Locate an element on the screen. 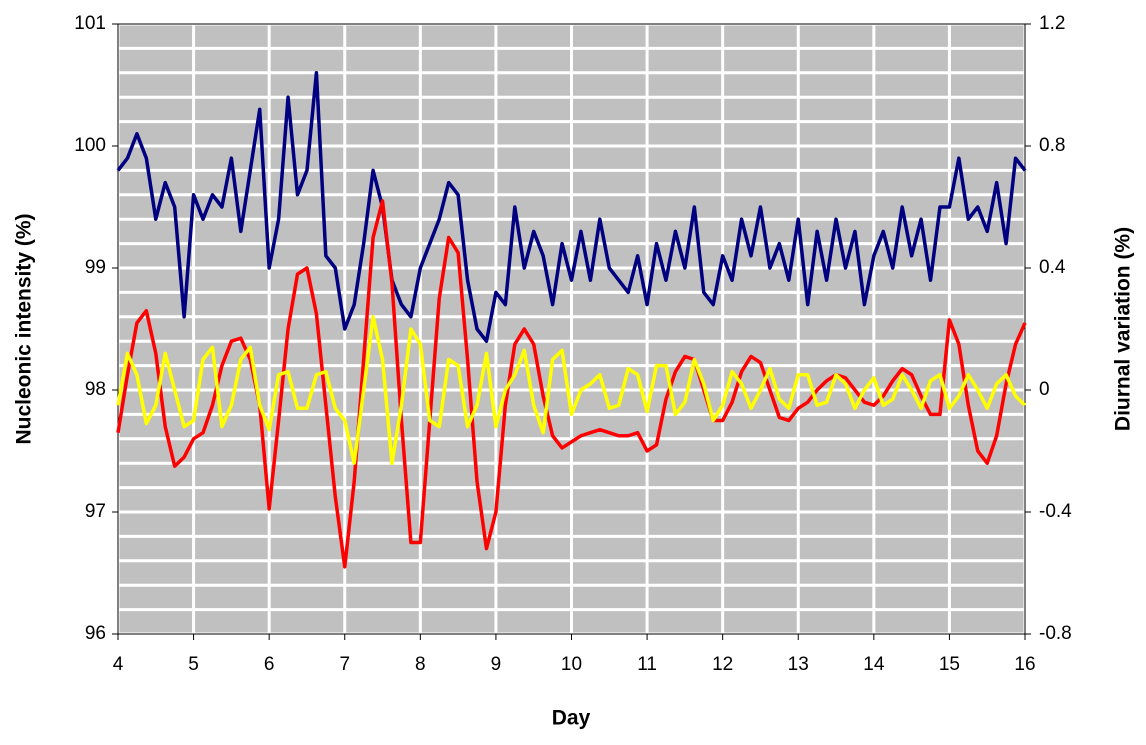 The image size is (1146, 745). x-tick-label: 13 is located at coordinates (798, 664).